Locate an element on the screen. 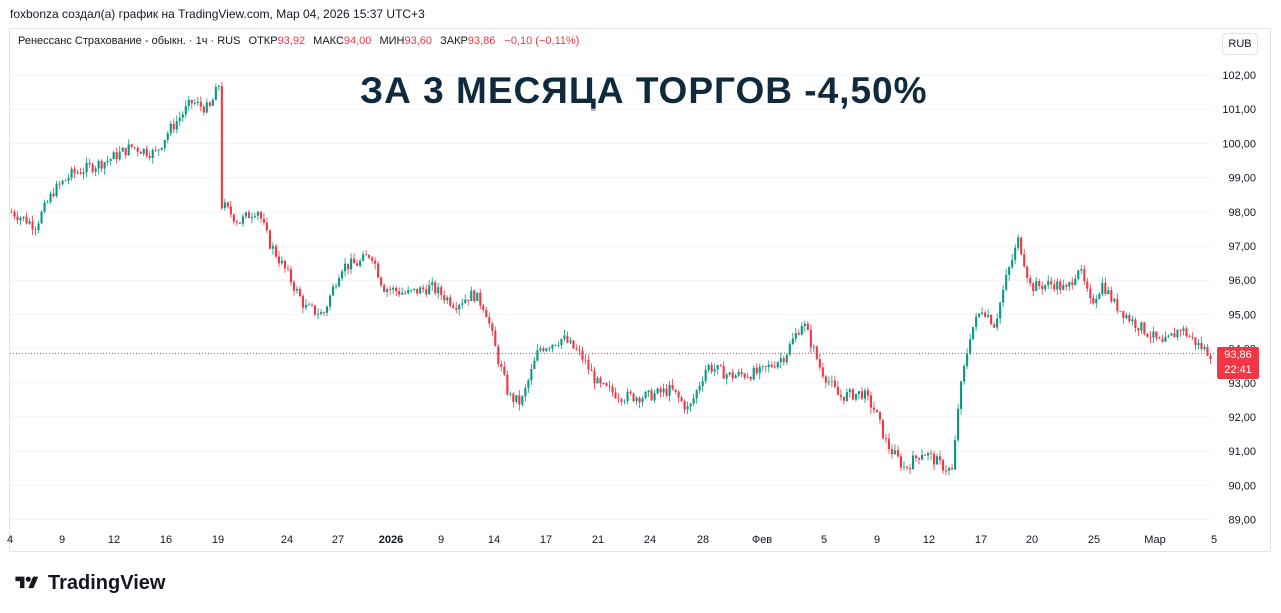 This screenshot has width=1281, height=613. y-tick-label: 98,00 is located at coordinates (1242, 213).